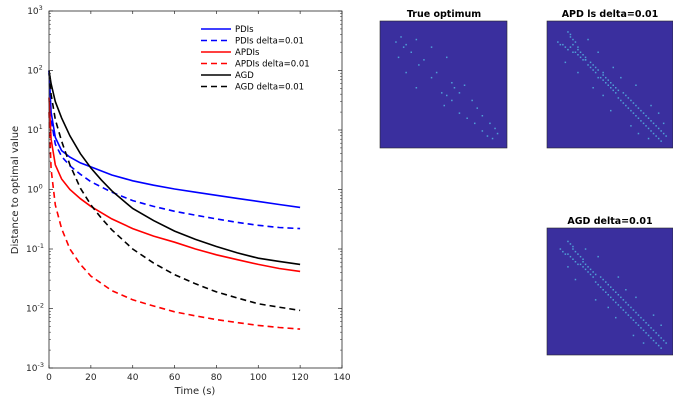 This screenshot has height=400, width=673. Describe the element at coordinates (32, 369) in the screenshot. I see `y-tick-base: 10` at that location.